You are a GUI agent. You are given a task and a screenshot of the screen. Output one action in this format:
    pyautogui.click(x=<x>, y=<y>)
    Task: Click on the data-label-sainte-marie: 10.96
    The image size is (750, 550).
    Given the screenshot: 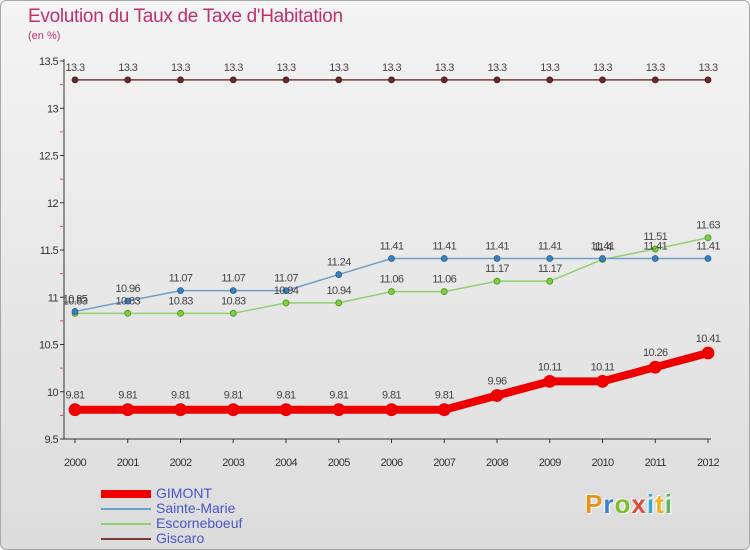 What is the action you would take?
    pyautogui.click(x=127, y=289)
    